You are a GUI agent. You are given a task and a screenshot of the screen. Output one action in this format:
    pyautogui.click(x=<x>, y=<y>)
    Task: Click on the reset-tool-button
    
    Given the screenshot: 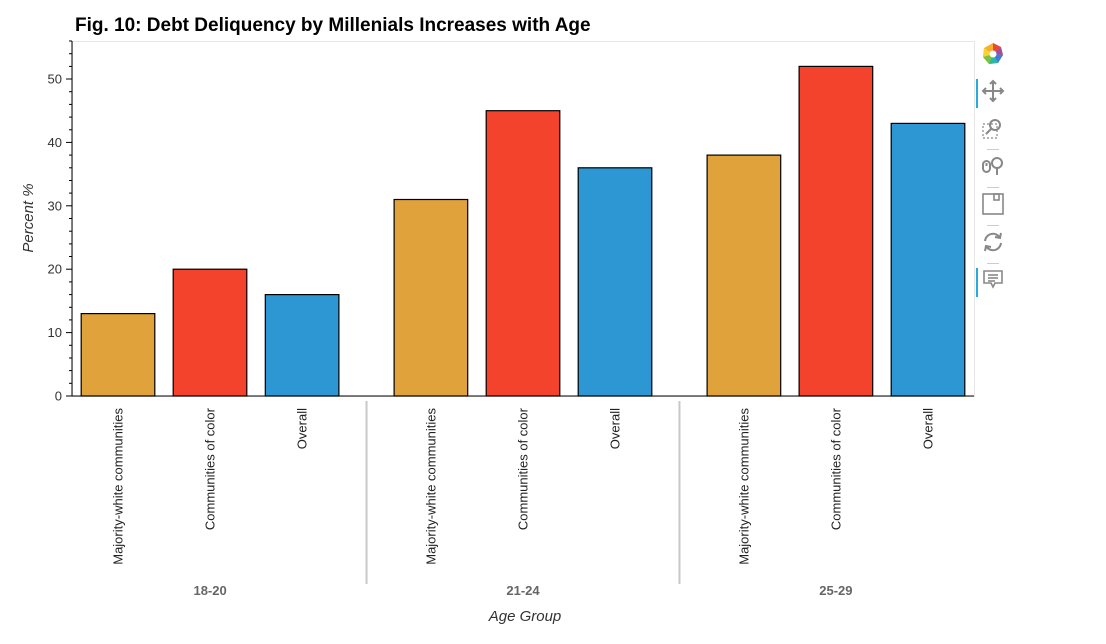 What is the action you would take?
    pyautogui.click(x=993, y=244)
    